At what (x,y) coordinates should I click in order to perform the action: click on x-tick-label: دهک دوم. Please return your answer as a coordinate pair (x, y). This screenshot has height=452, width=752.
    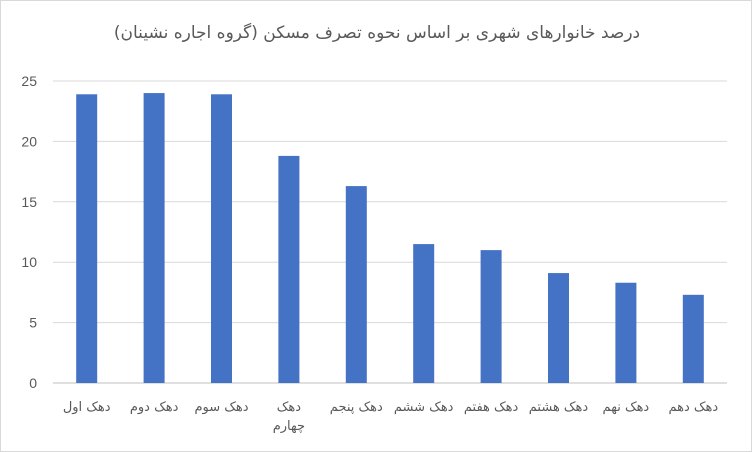
    Looking at the image, I should click on (154, 407).